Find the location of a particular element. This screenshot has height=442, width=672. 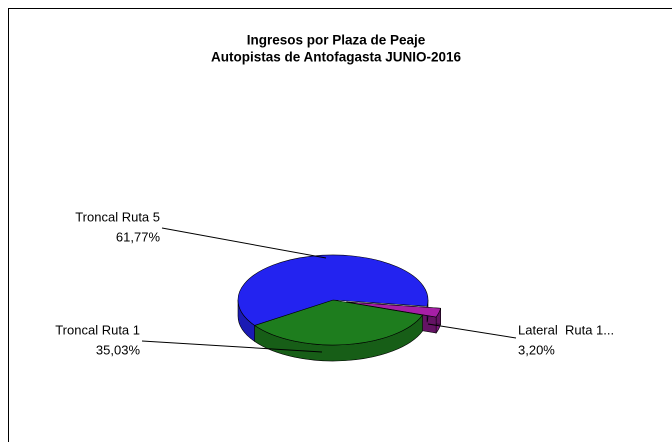

pie is located at coordinates (339, 308).